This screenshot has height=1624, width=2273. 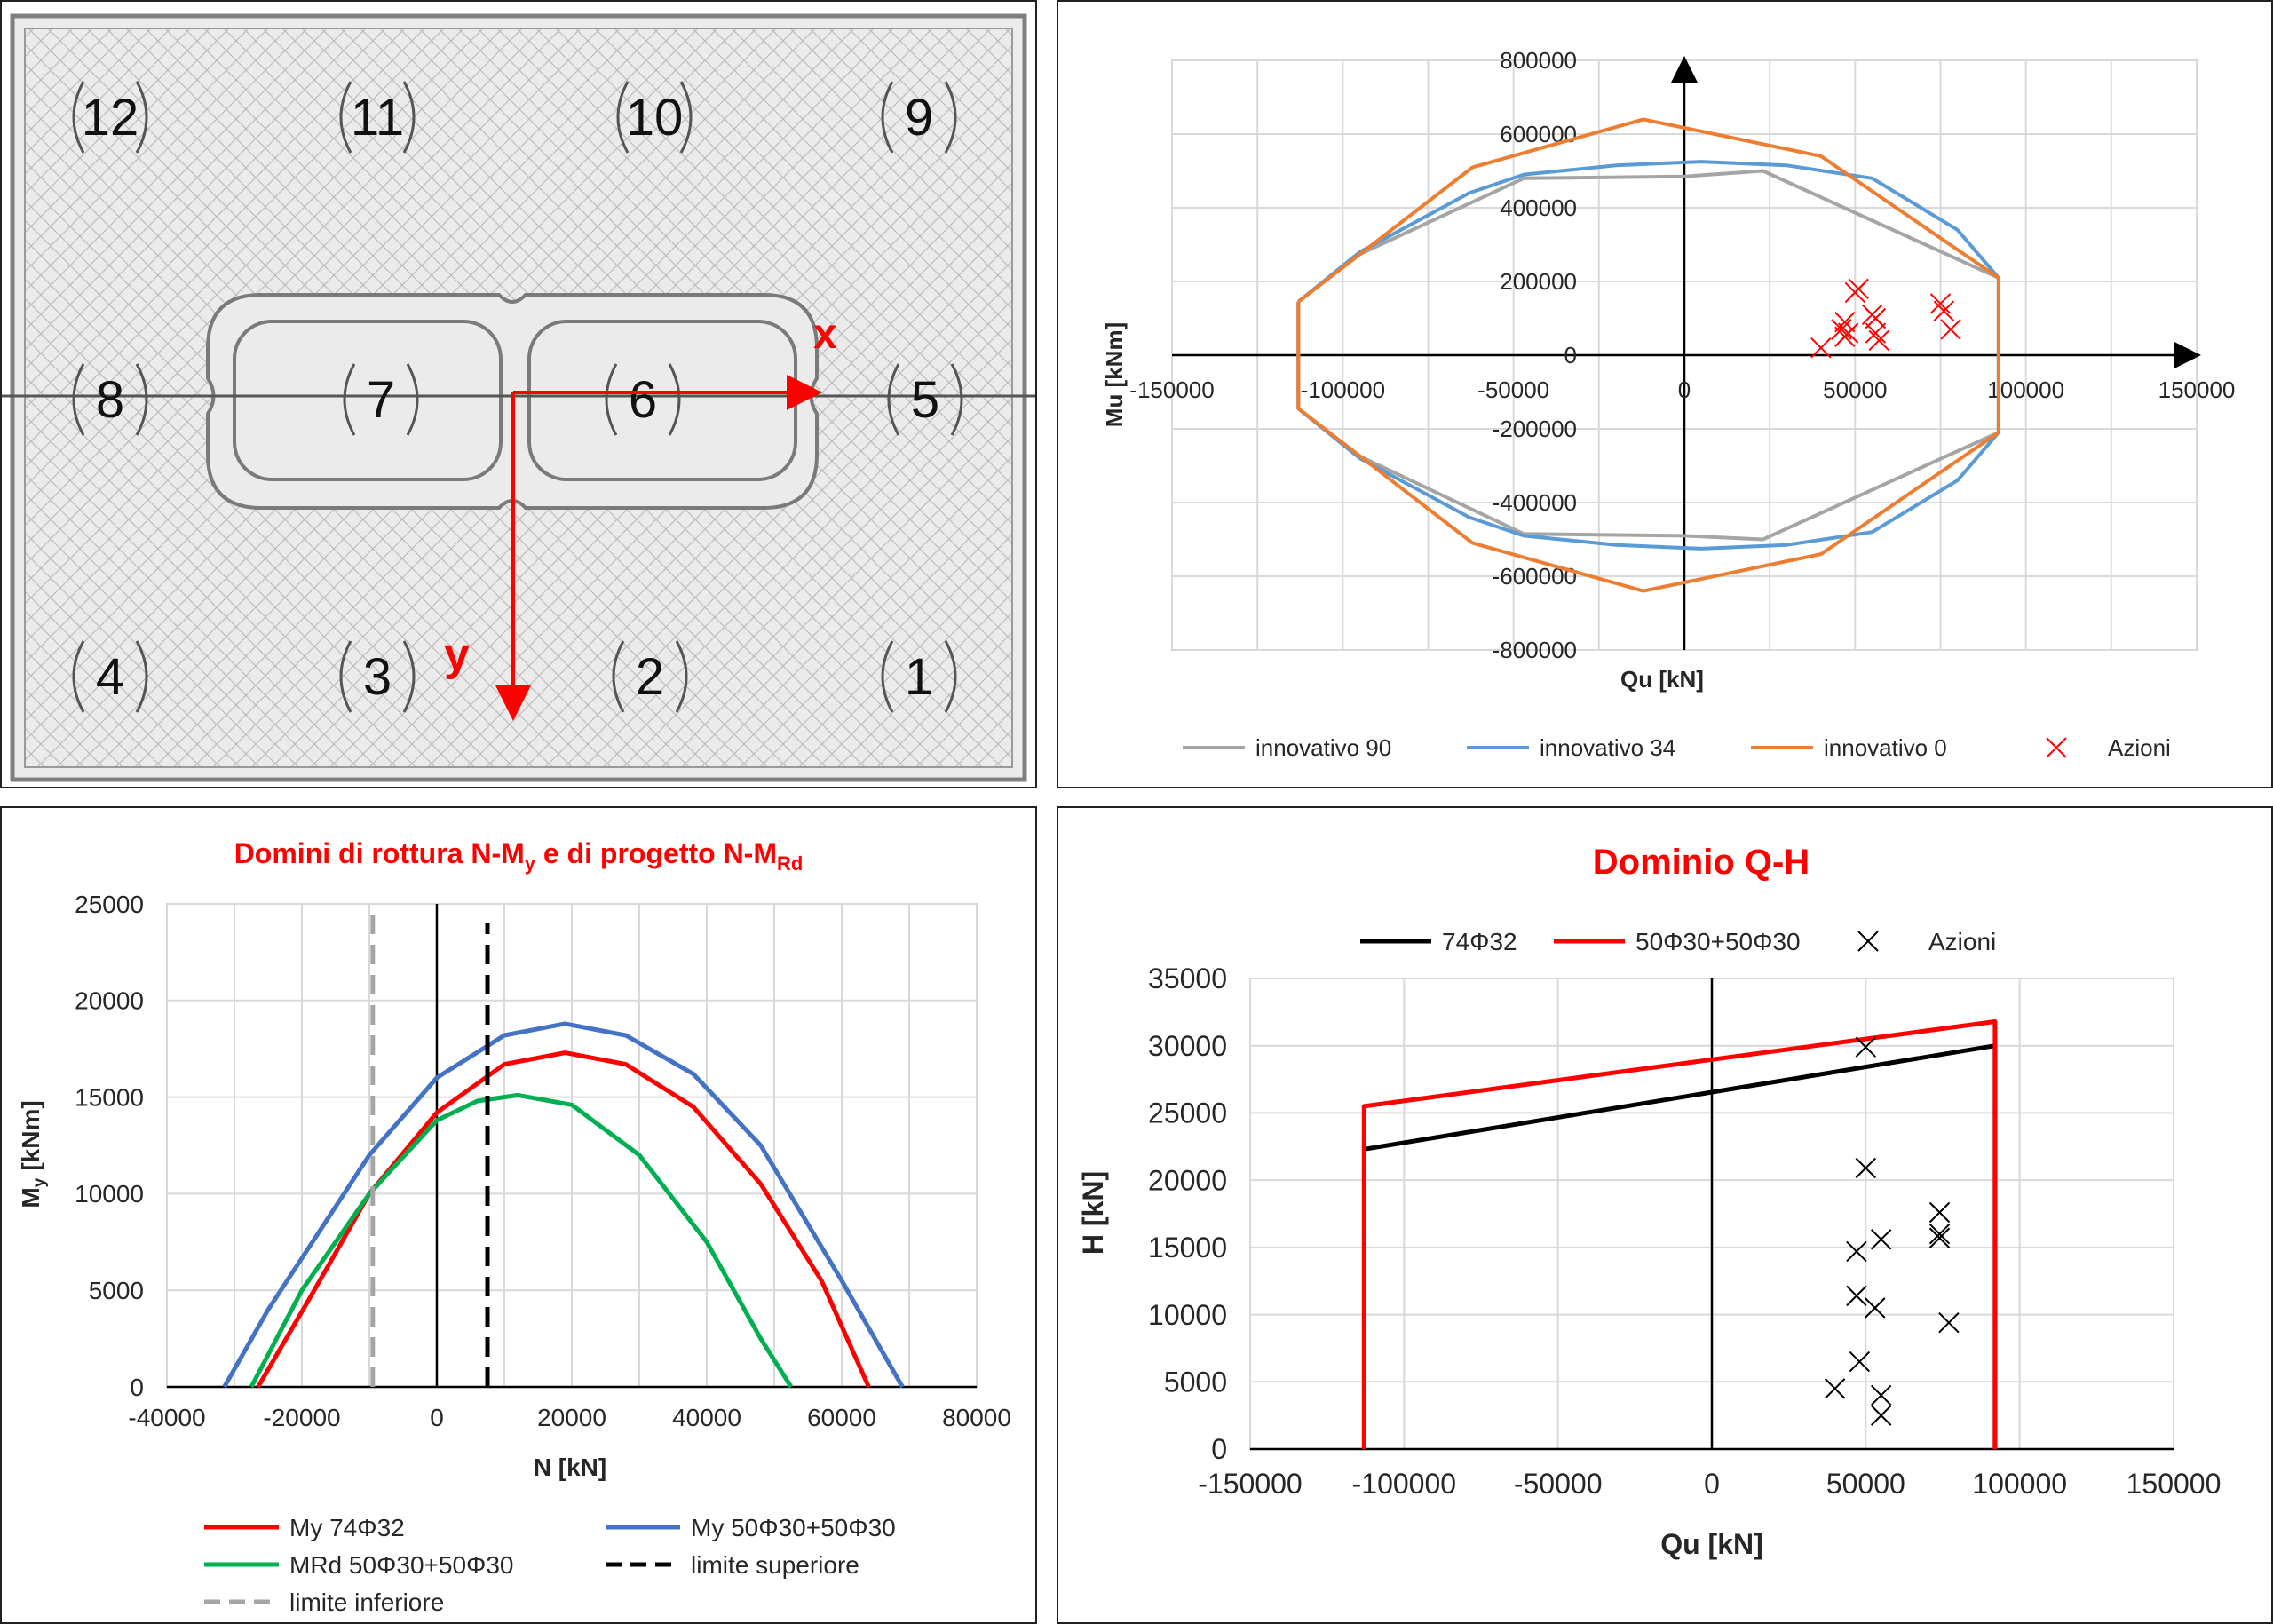 What do you see at coordinates (1187, 1248) in the screenshot?
I see `y-tick-label: 15000` at bounding box center [1187, 1248].